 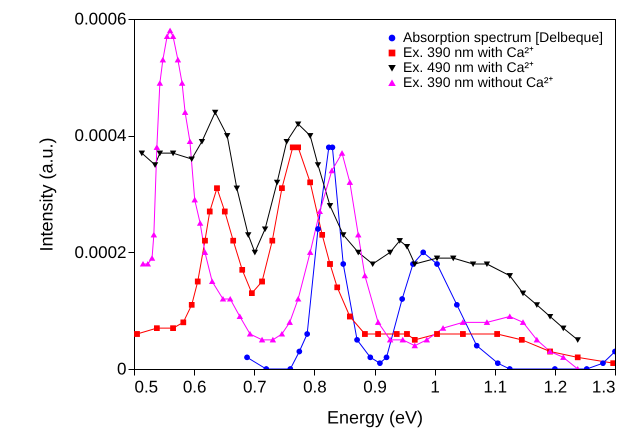 I want to click on legend-label: Ex. 390 nm without Ca²⁺, so click(x=478, y=82).